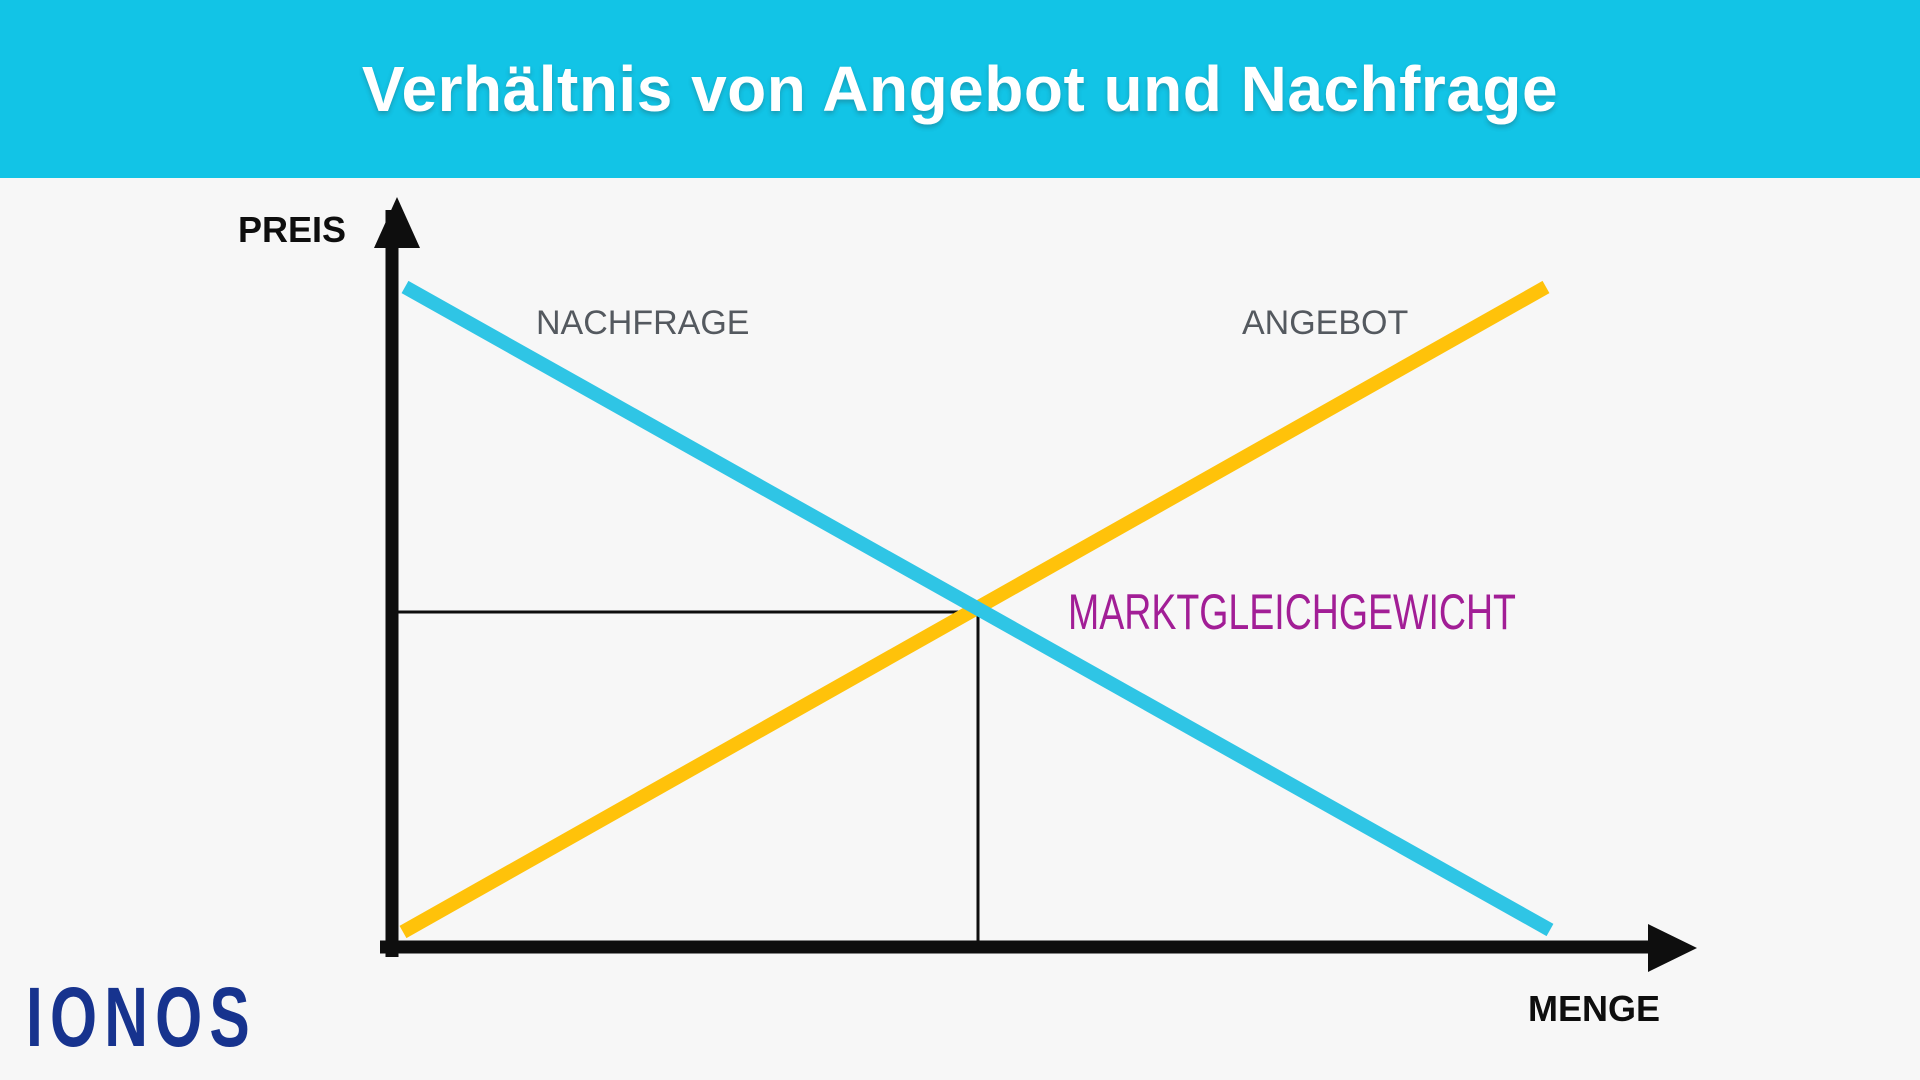  I want to click on y-axis-arrowhead-icon, so click(397, 222).